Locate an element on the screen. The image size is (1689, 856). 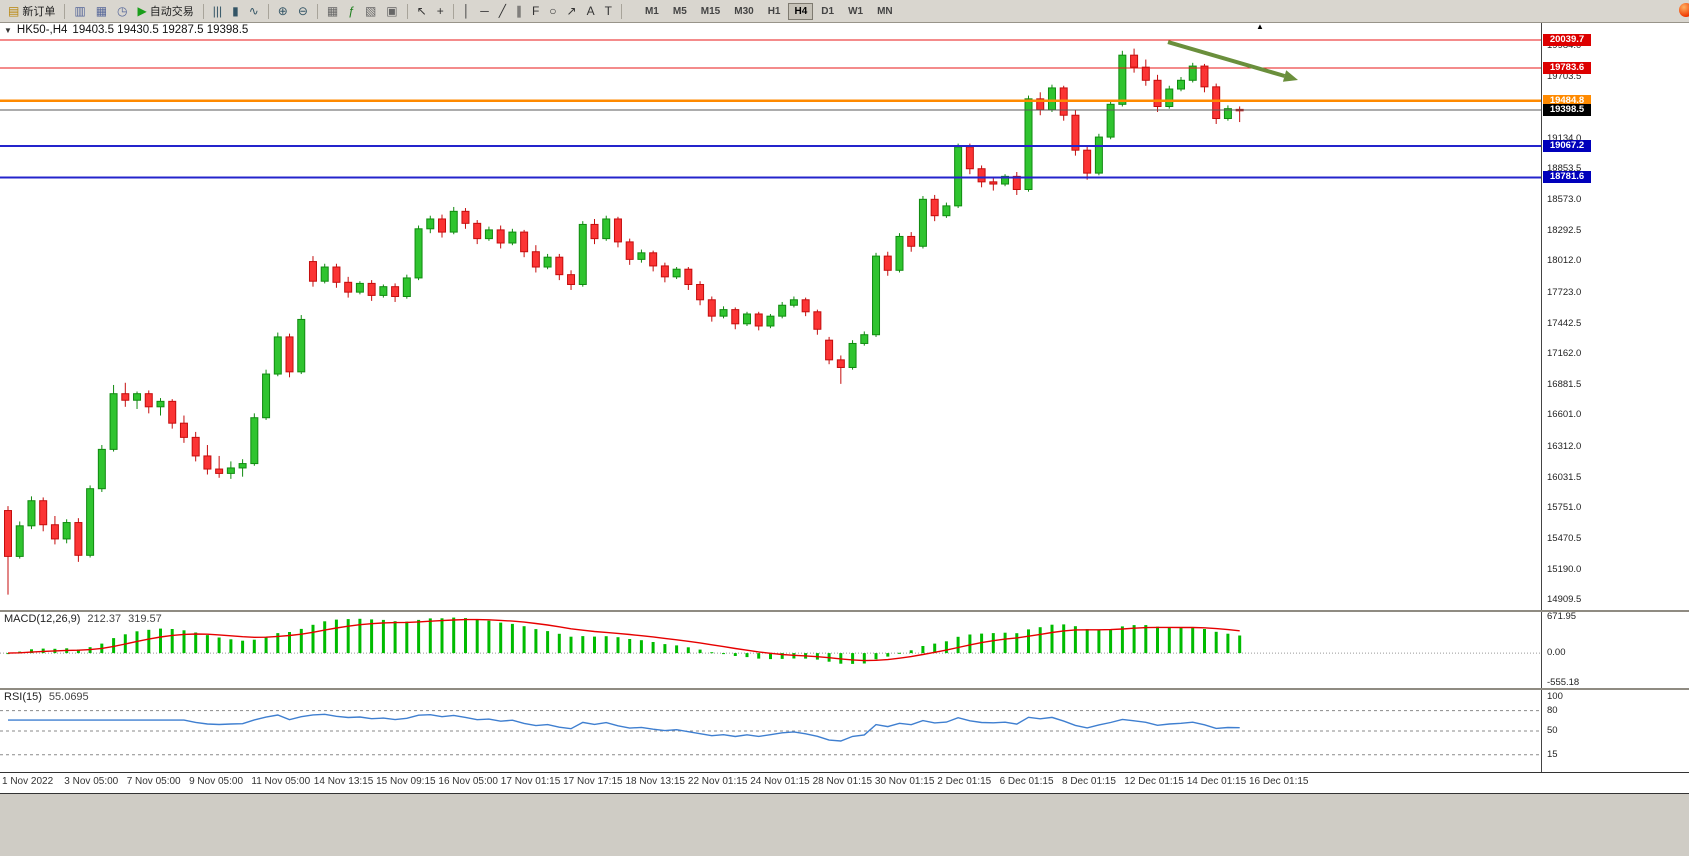
macd-panel is located at coordinates (770, 650).